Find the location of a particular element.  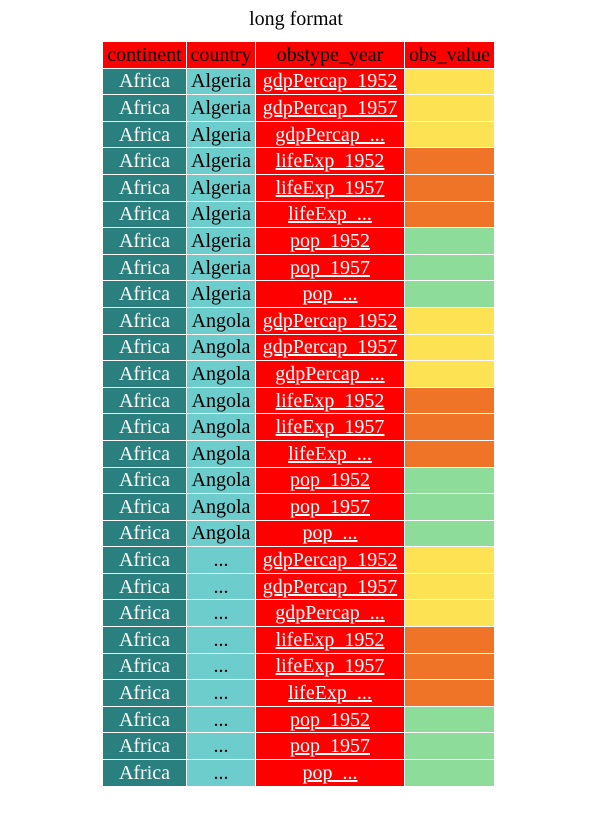

table-row: Africa... gdpPercap_1952 is located at coordinates (298, 560).